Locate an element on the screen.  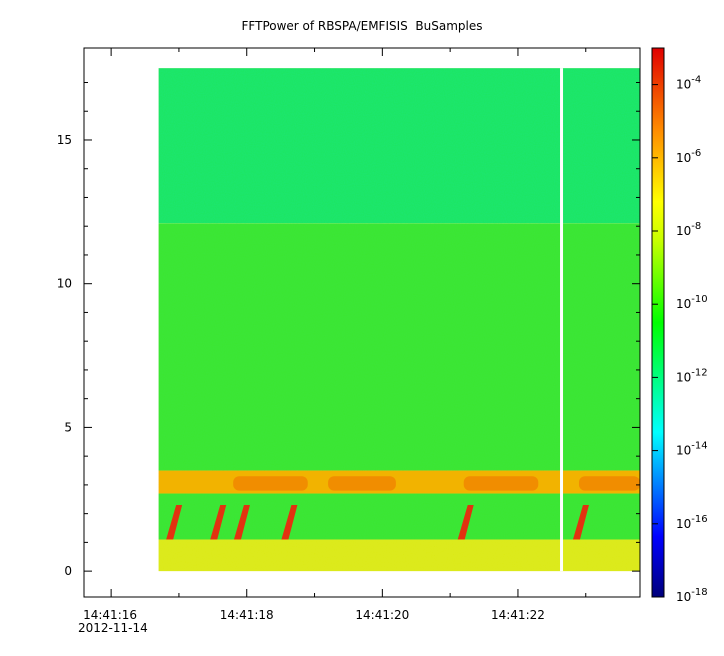
low-band is located at coordinates (399, 555).